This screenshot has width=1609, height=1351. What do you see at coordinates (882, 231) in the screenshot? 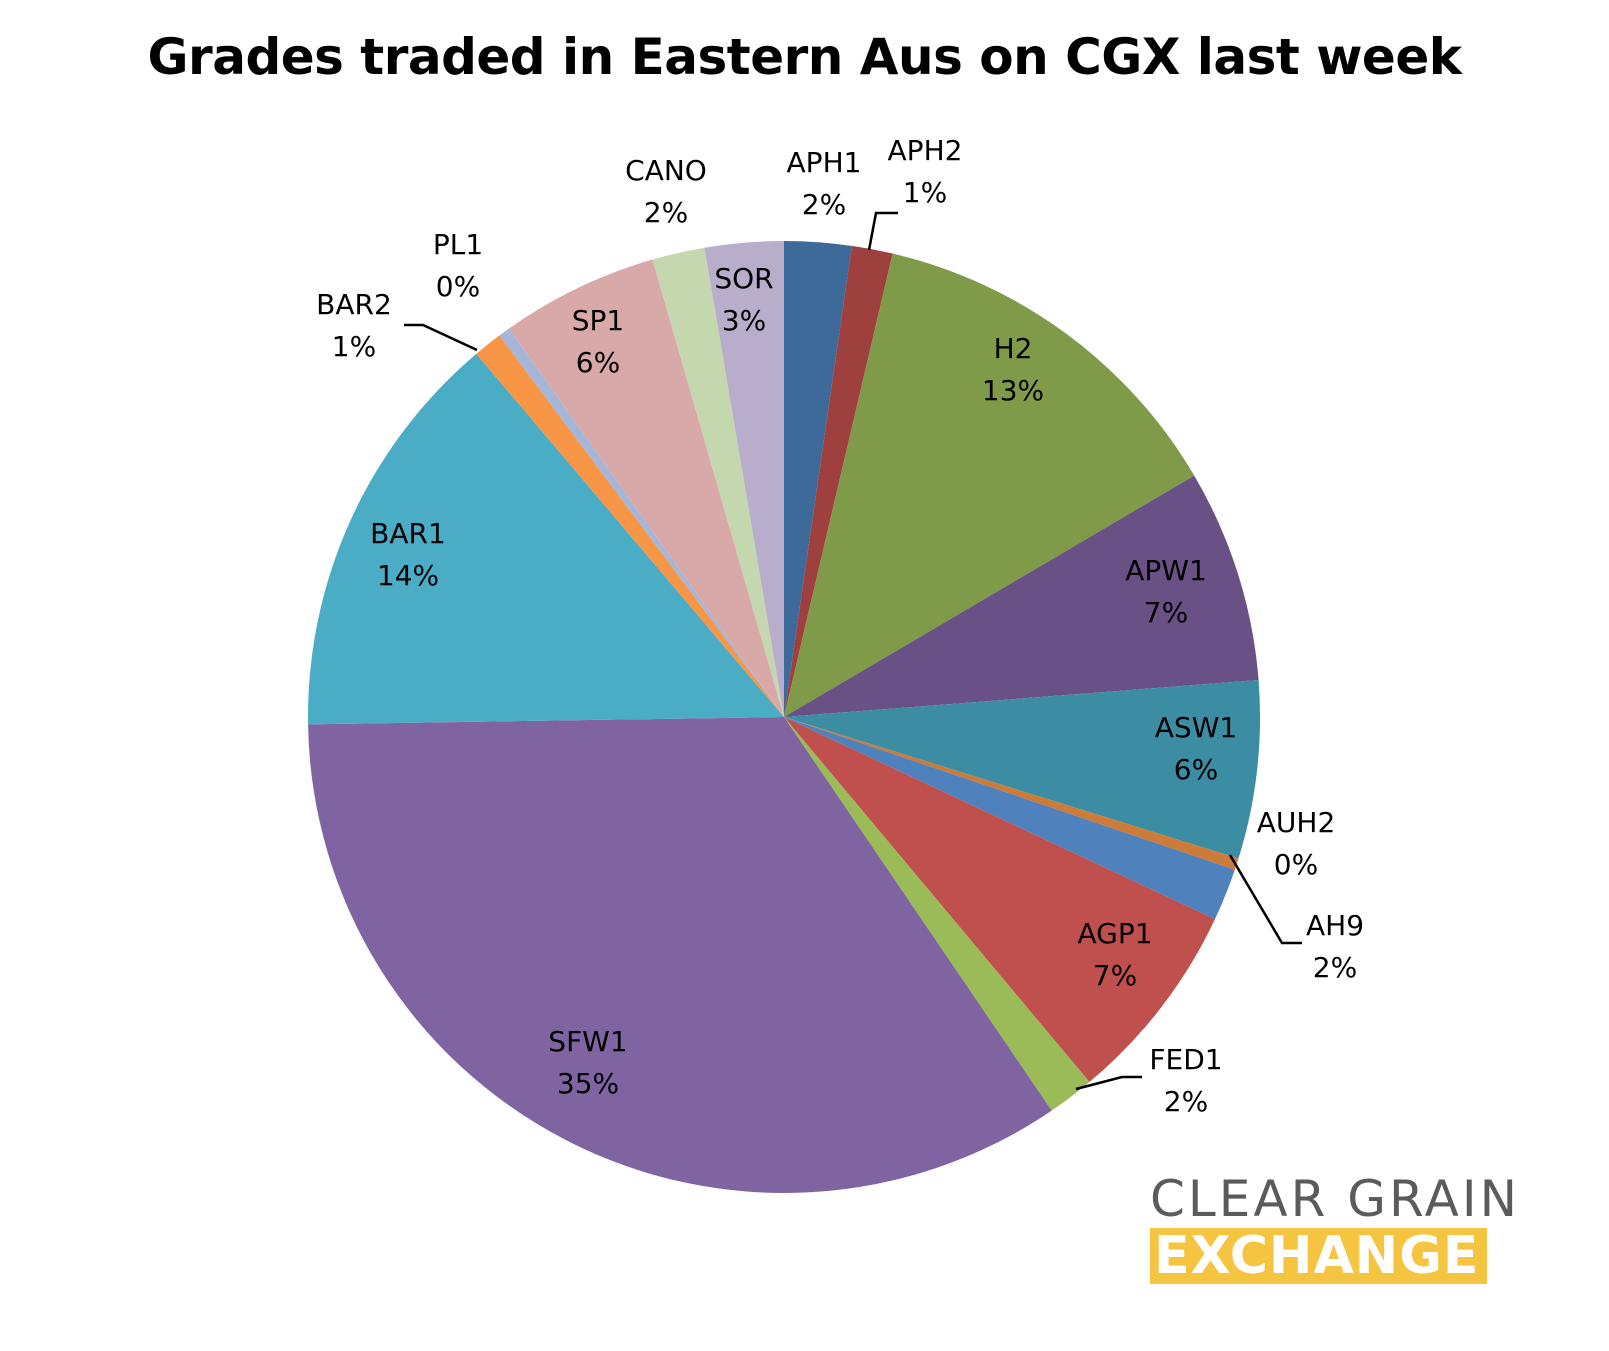
I see `leader-line-aph2` at bounding box center [882, 231].